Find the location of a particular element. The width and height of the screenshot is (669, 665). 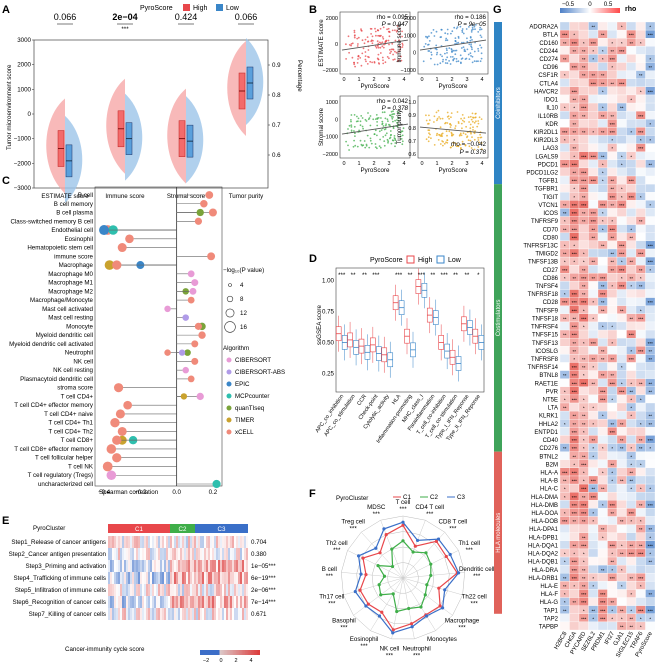

g-row-label: PDCD1LG2 is located at coordinates (542, 174).